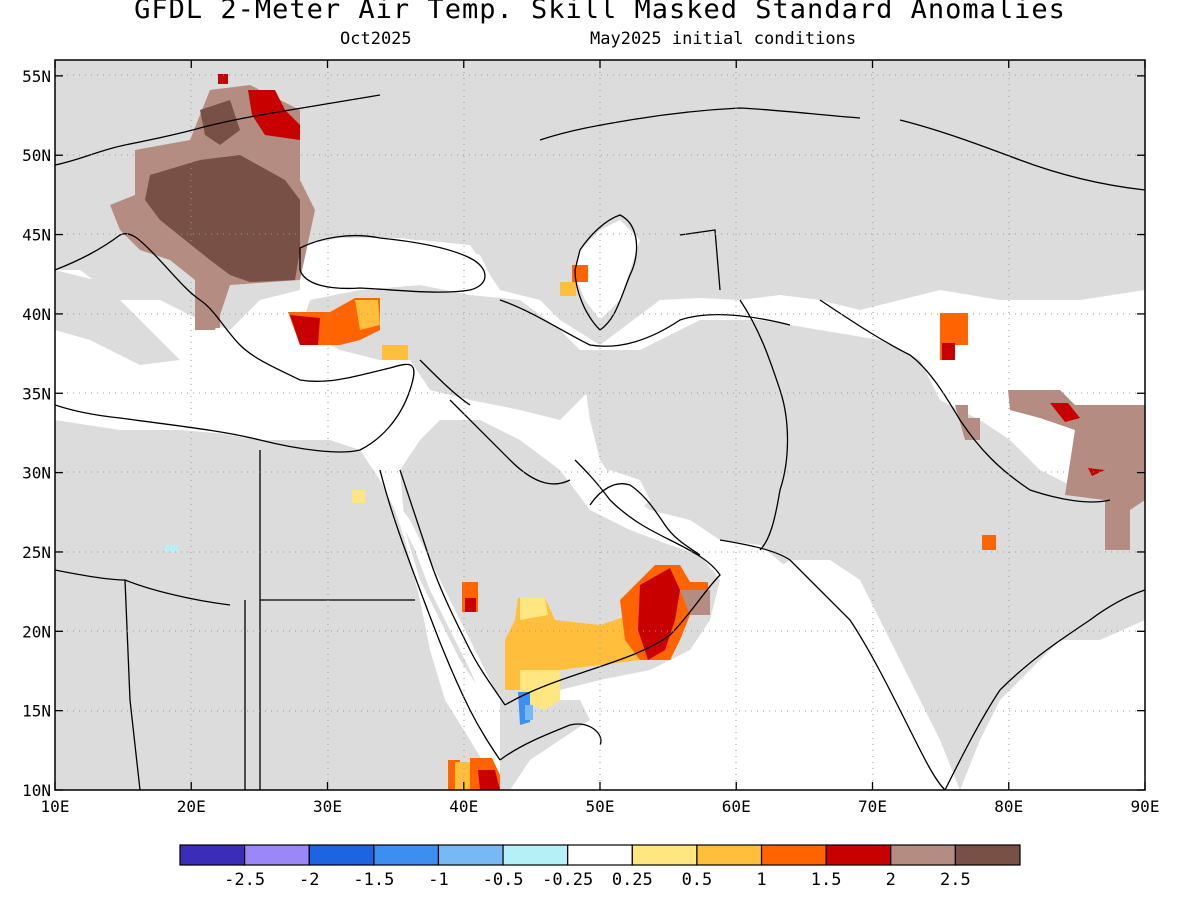 The image size is (1200, 900). What do you see at coordinates (600, 806) in the screenshot?
I see `lon-tick-label: 50E` at bounding box center [600, 806].